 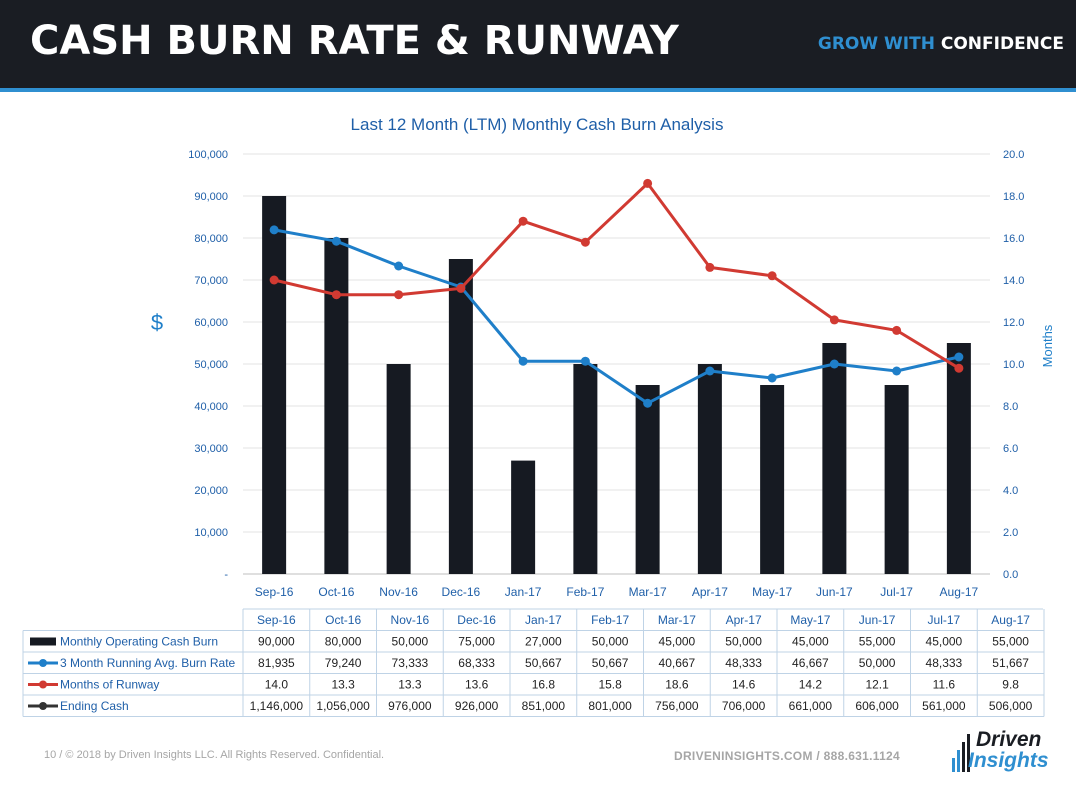 I want to click on footer-contact: DRIVENINSIGHTS.COM / 888.631.1124, so click(x=787, y=756).